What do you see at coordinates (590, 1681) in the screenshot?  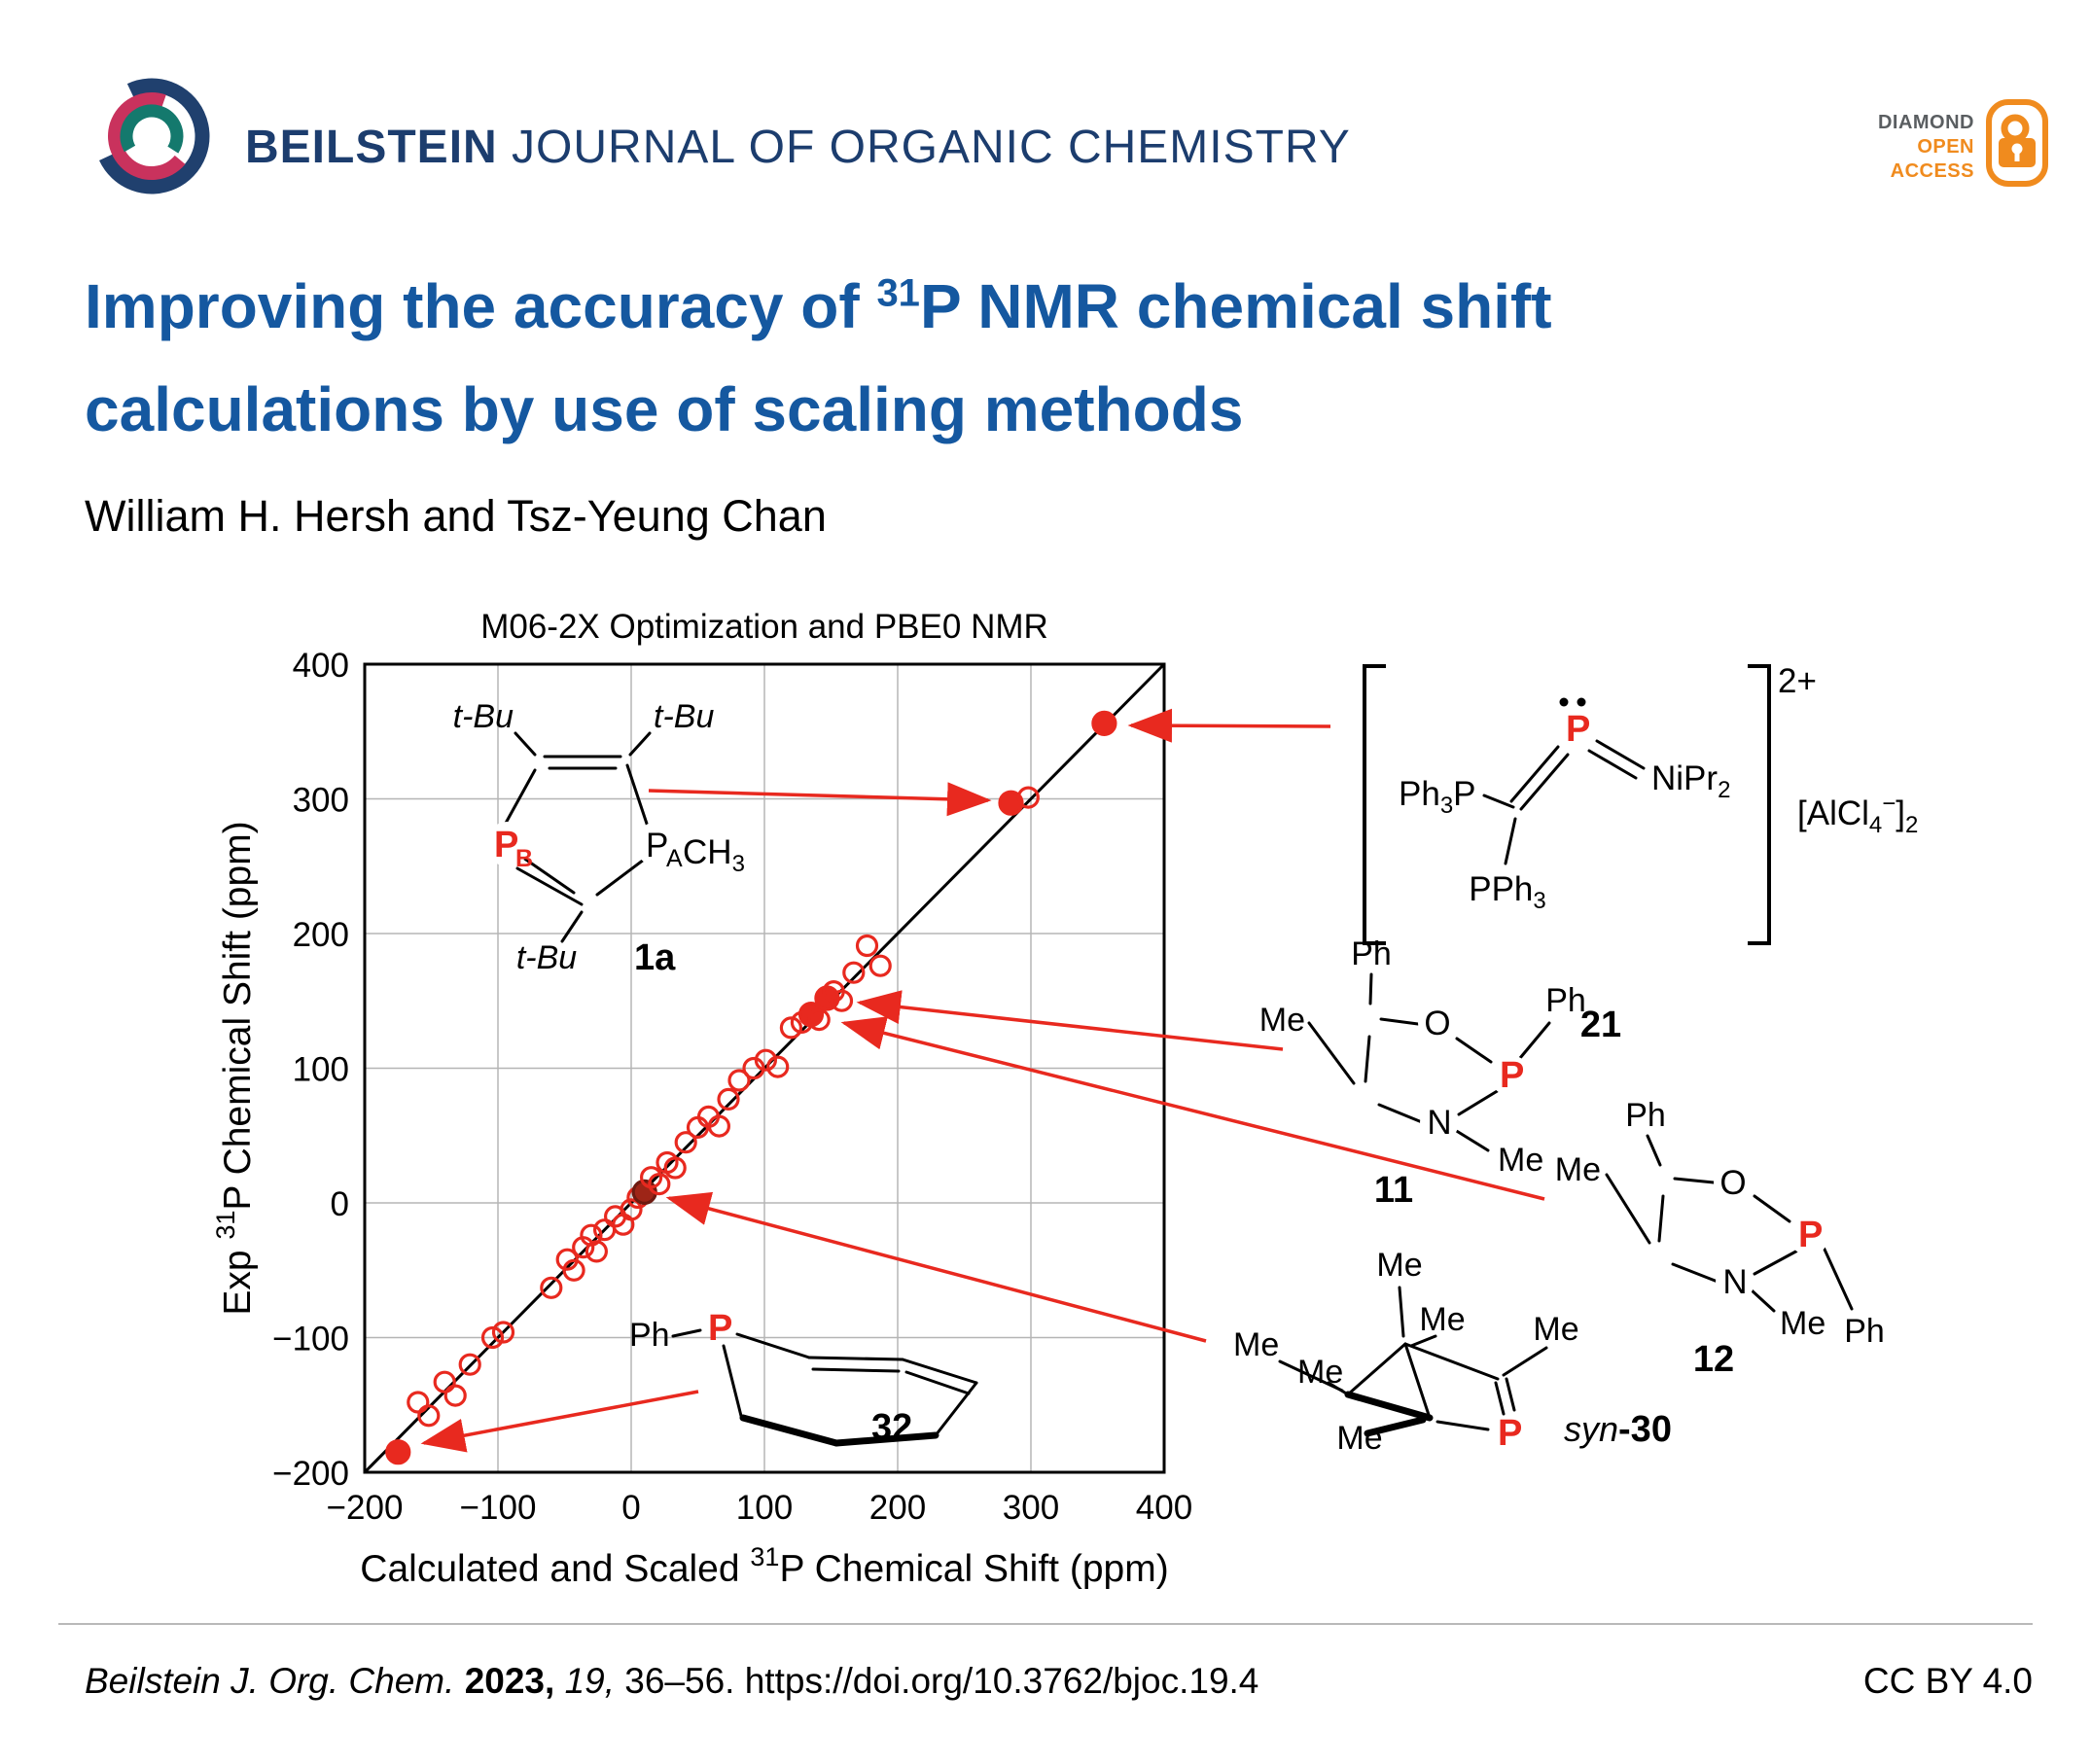 I see `citation-volume: 19,` at bounding box center [590, 1681].